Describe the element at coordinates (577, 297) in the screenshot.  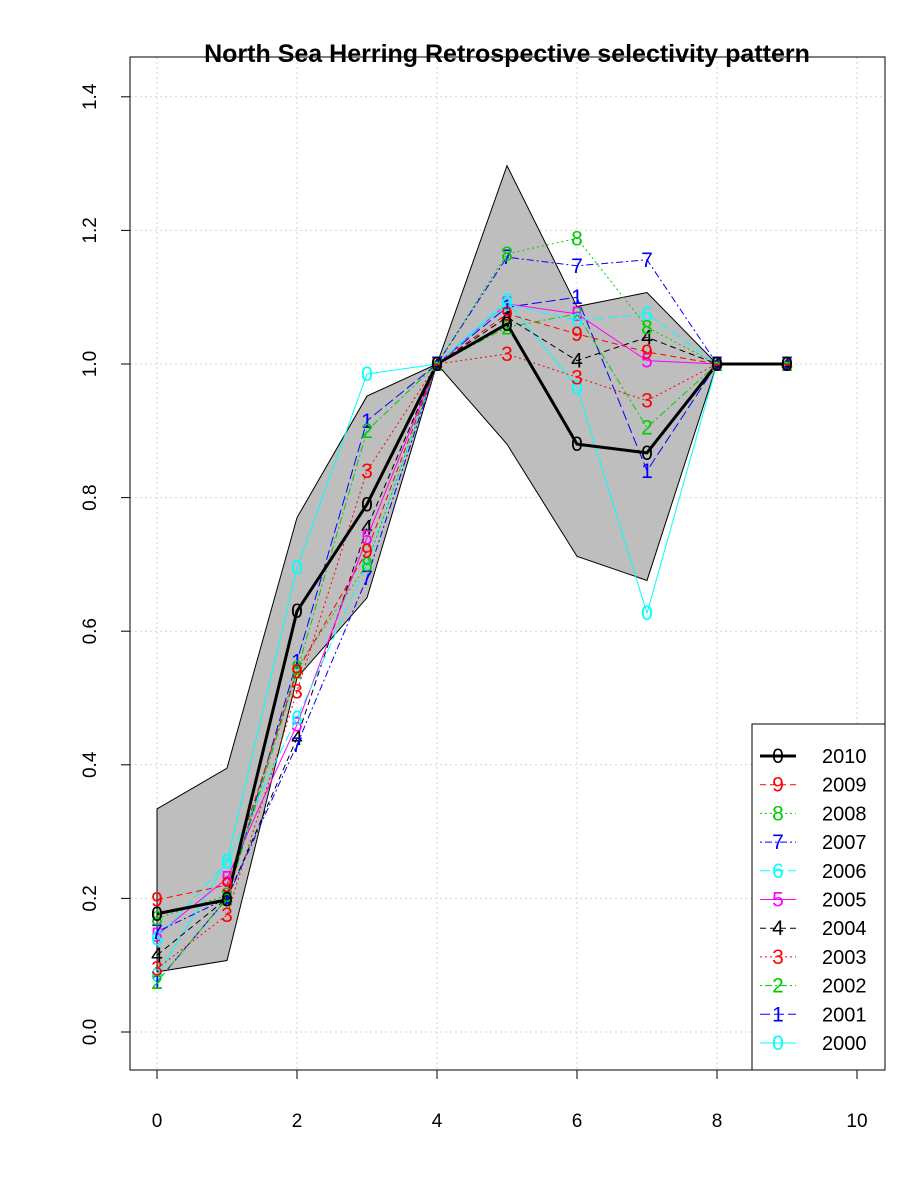
I see `point-2001-6: 1` at that location.